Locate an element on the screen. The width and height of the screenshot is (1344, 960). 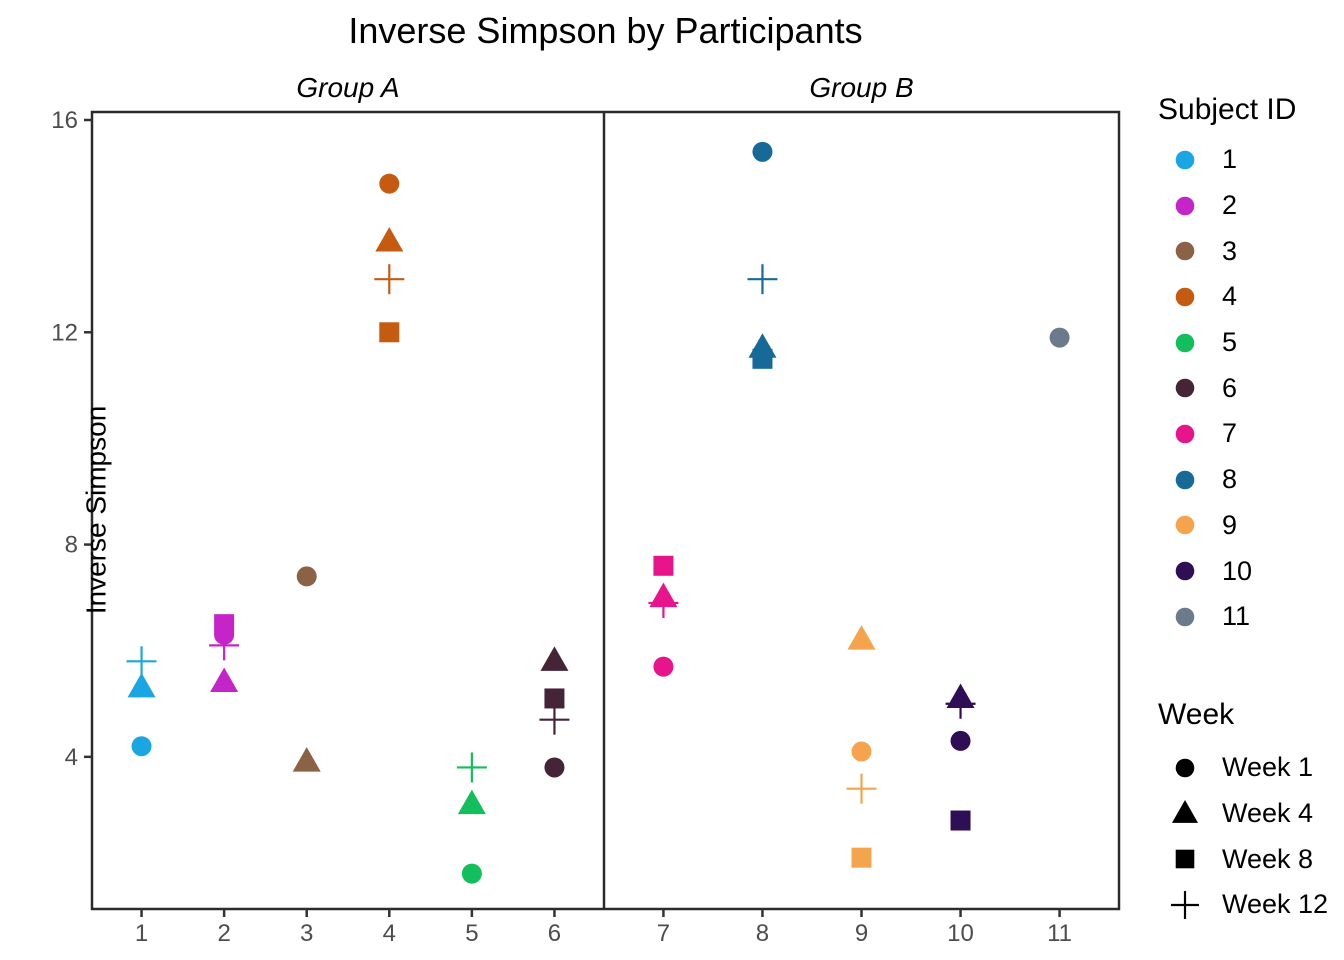
point-subject2-week8-square is located at coordinates (224, 624).